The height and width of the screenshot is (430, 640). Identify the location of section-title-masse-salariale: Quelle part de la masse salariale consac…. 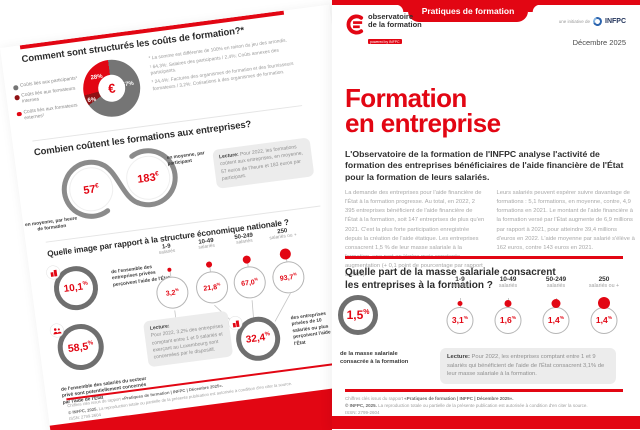
(450, 279).